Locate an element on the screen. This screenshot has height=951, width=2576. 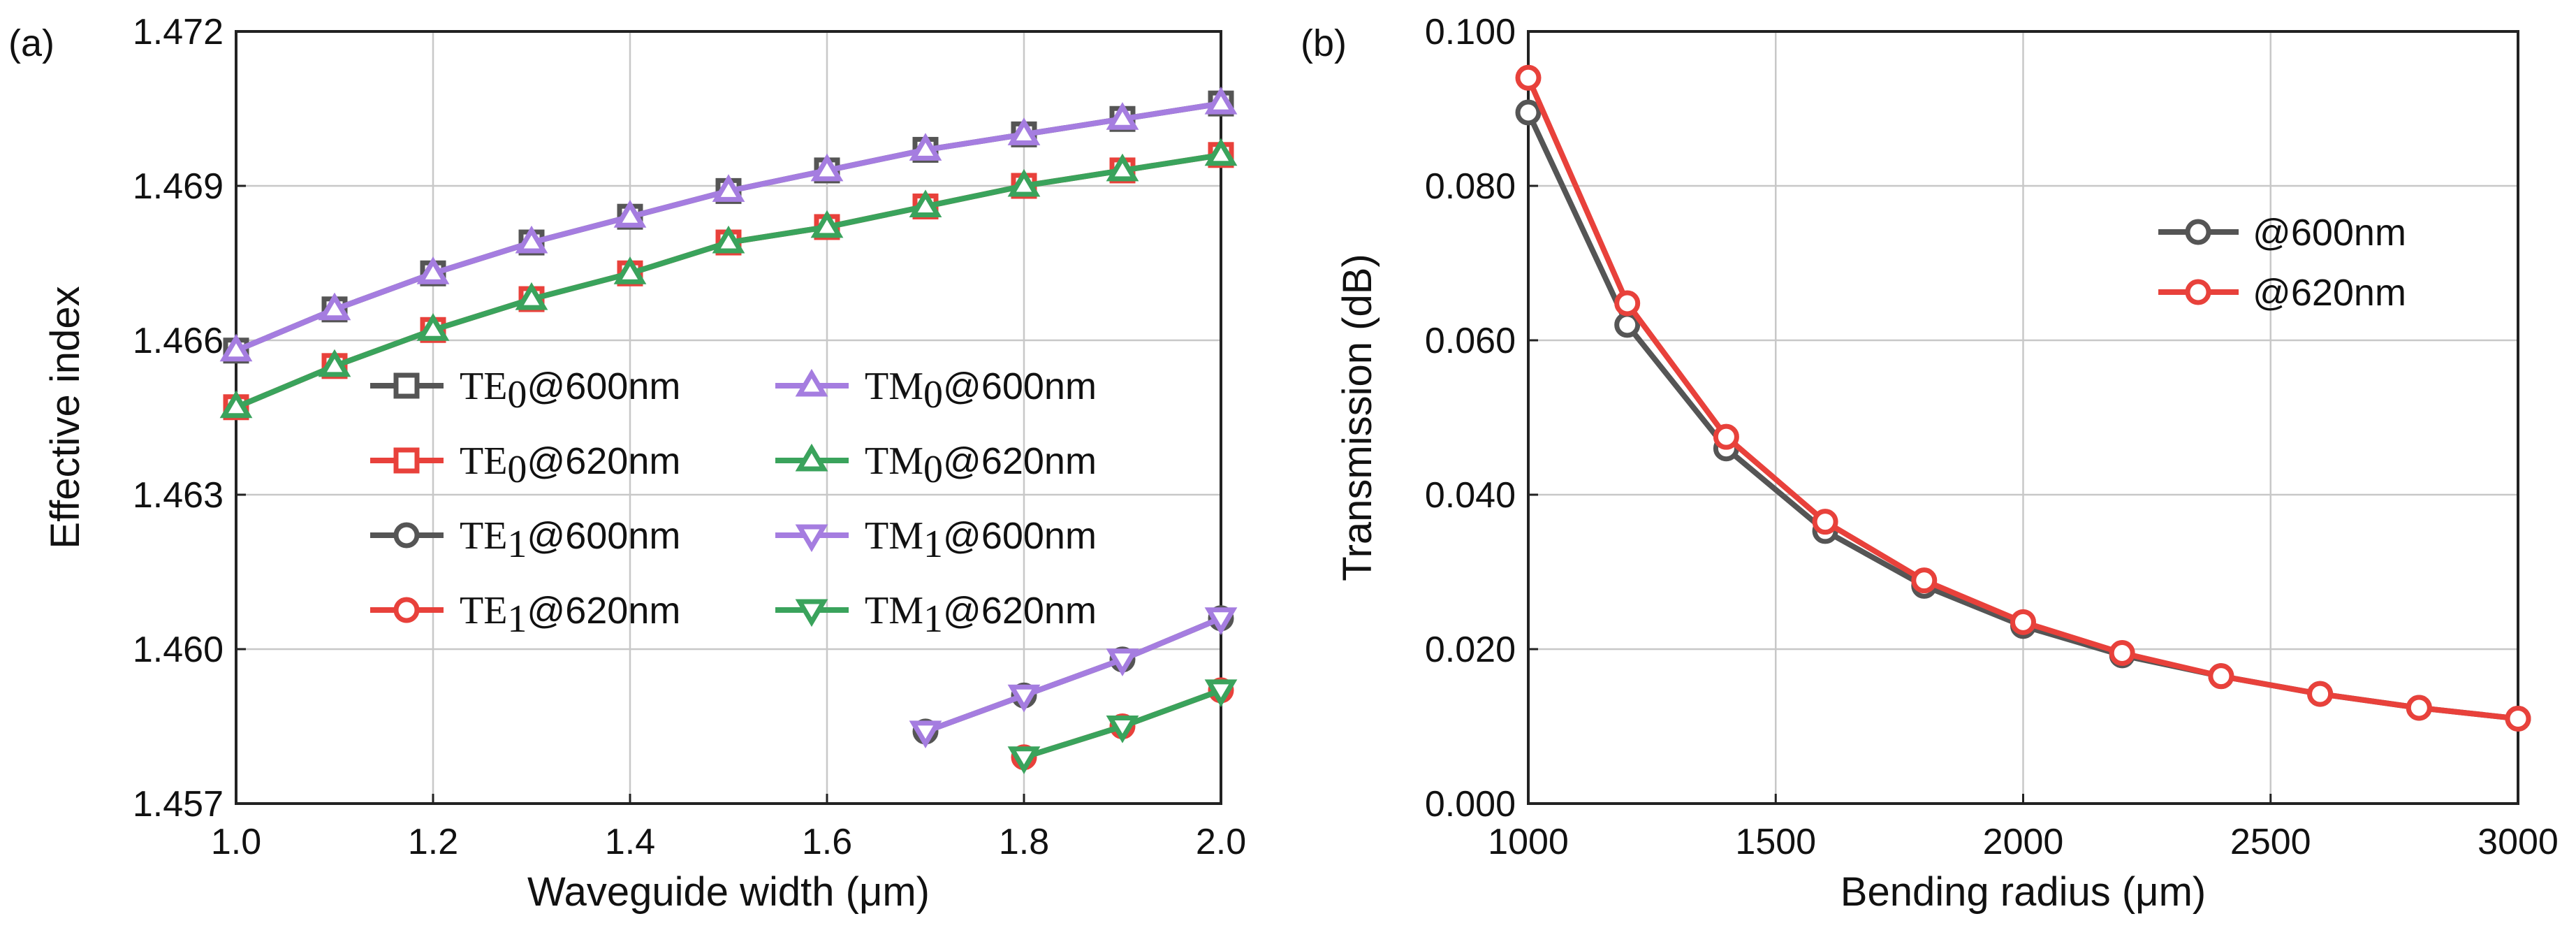
series-TM0@600nm is located at coordinates (728, 224).